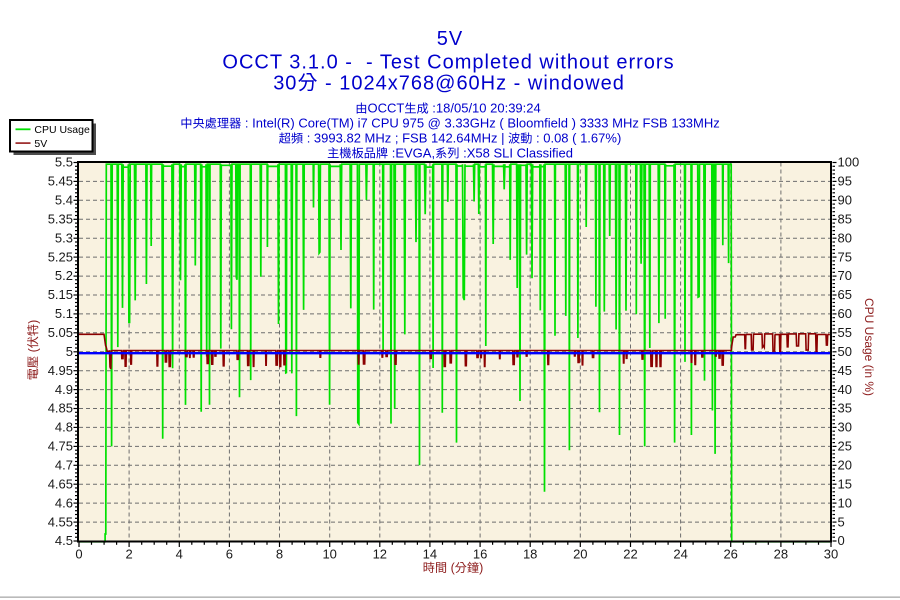  What do you see at coordinates (845, 181) in the screenshot?
I see `svg-text: 95` at bounding box center [845, 181].